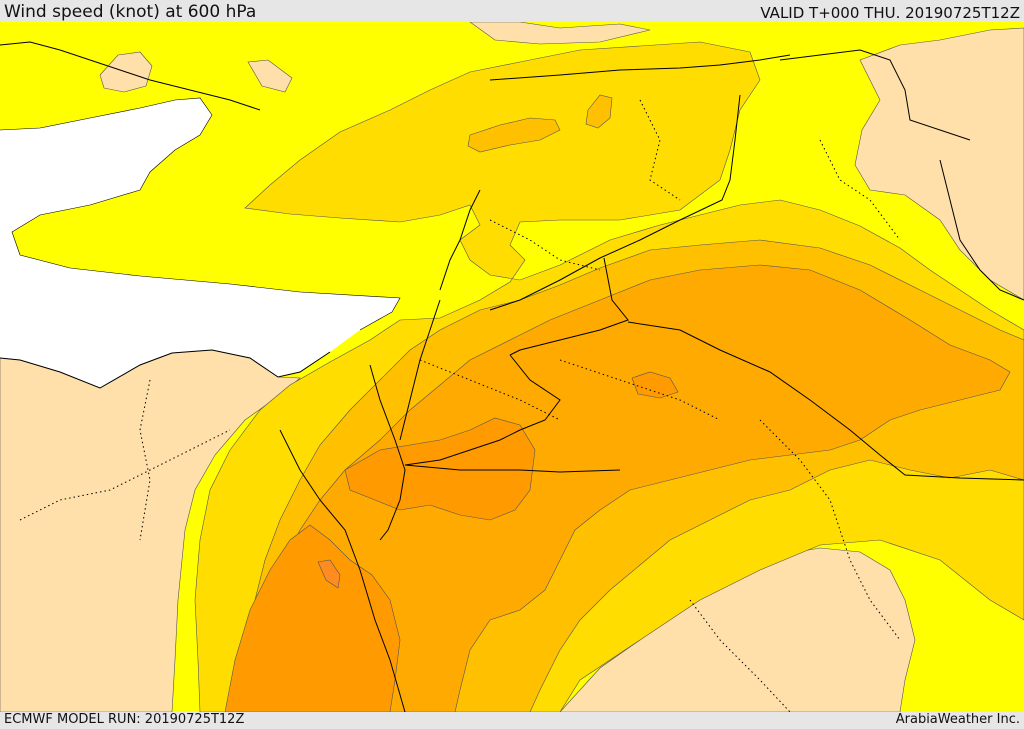  I want to click on map-title: Wind speed (knot) at 600 hPa, so click(130, 12).